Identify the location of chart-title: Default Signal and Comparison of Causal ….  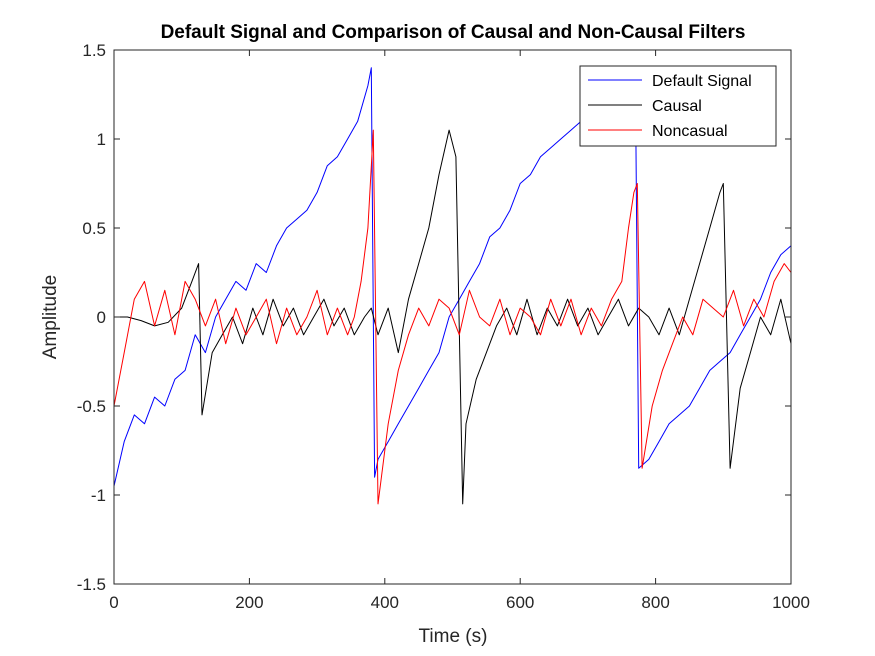
(453, 32).